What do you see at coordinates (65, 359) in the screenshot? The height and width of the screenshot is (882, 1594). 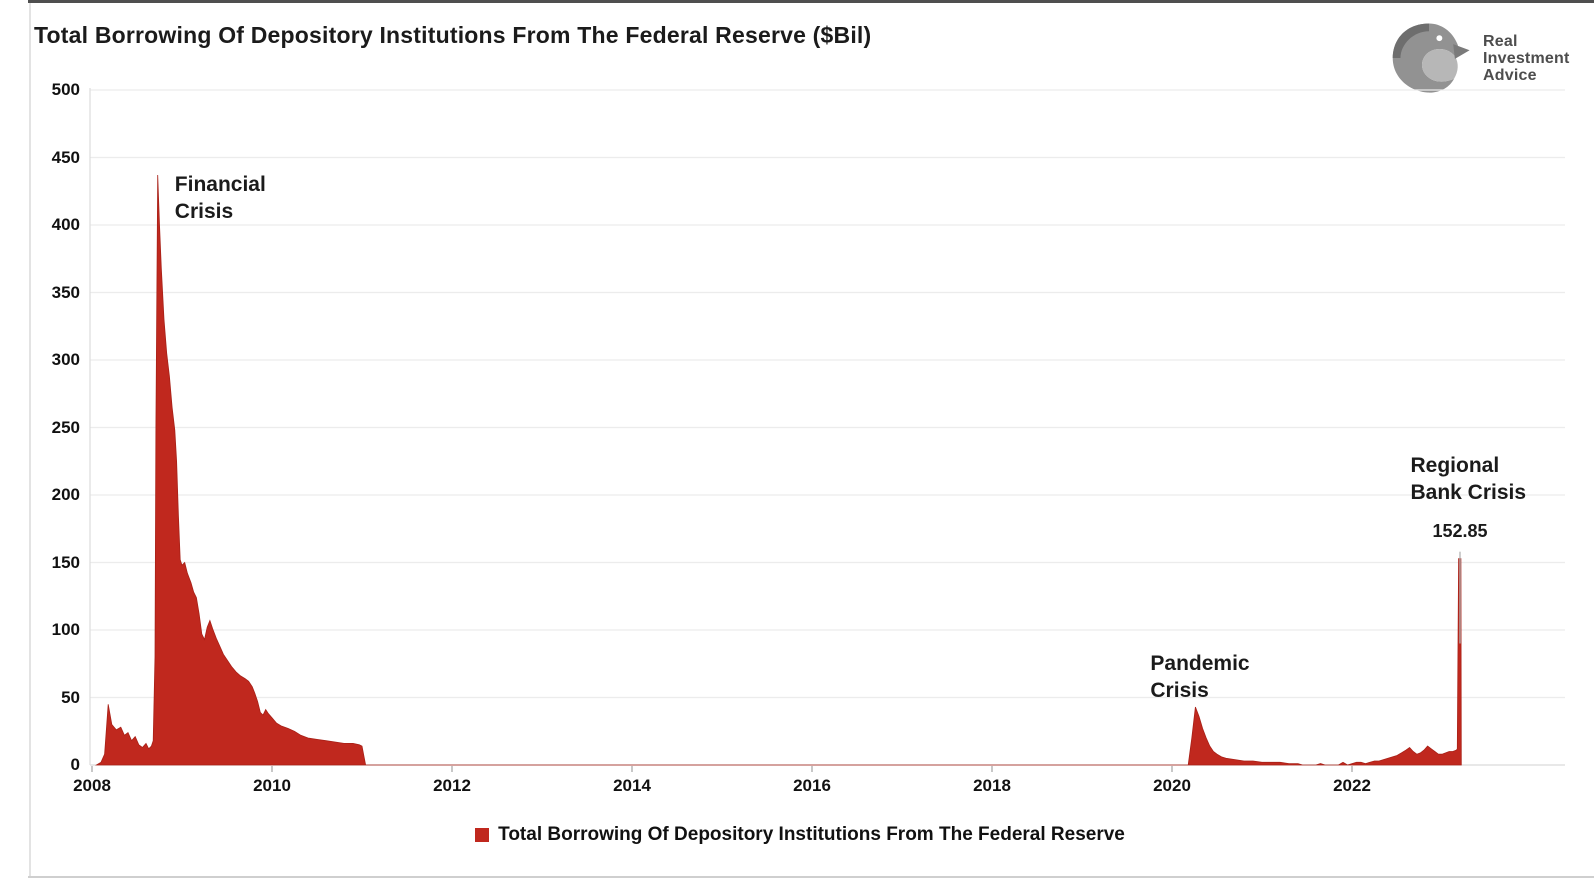 I see `y-tick-label: 300` at bounding box center [65, 359].